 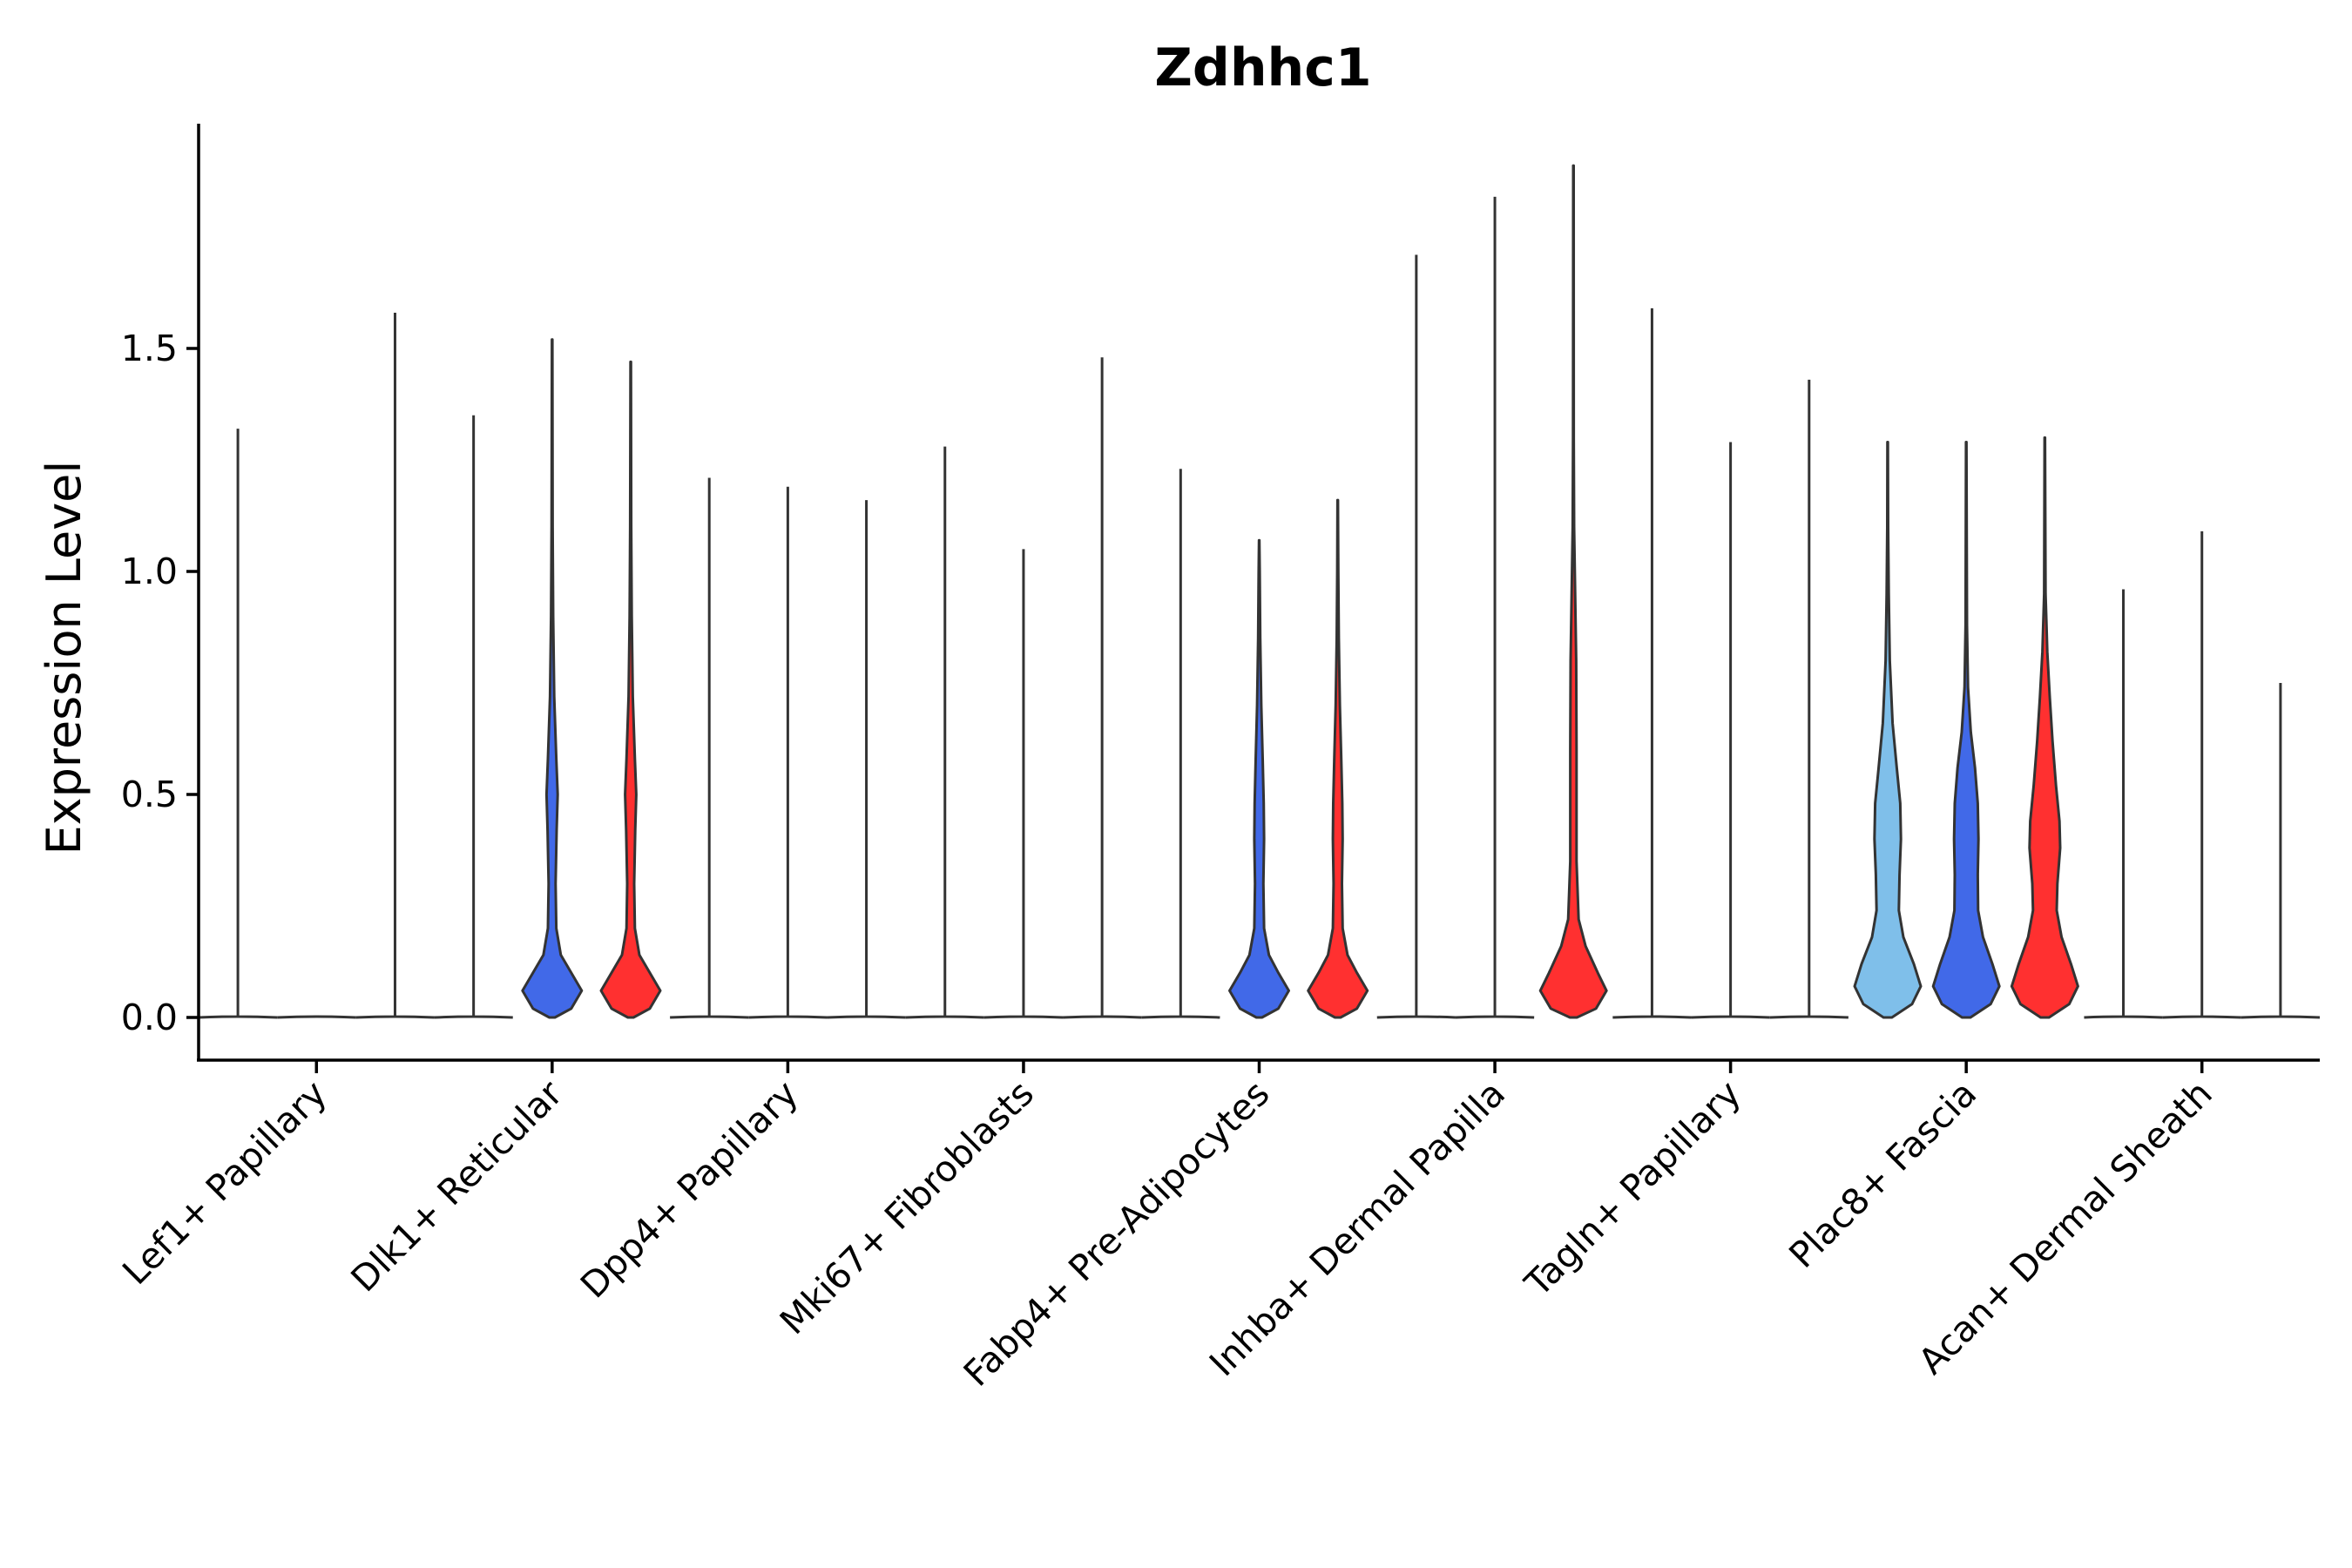 I want to click on x-tick-label: Lef1+ Papillary, so click(x=225, y=1182).